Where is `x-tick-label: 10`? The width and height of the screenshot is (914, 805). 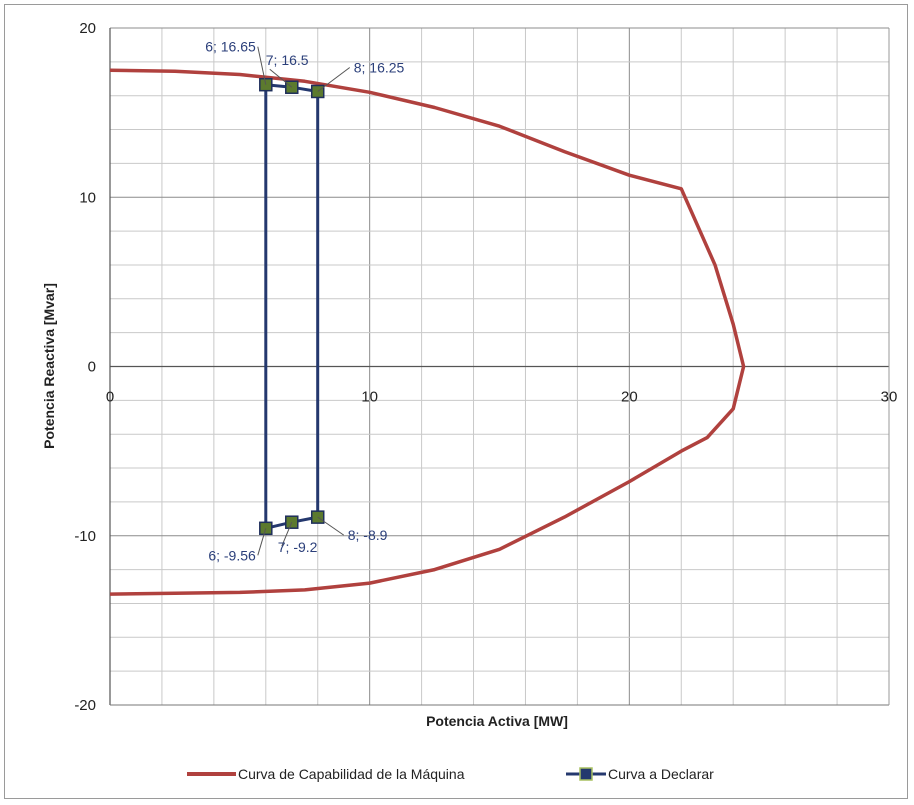 x-tick-label: 10 is located at coordinates (369, 397).